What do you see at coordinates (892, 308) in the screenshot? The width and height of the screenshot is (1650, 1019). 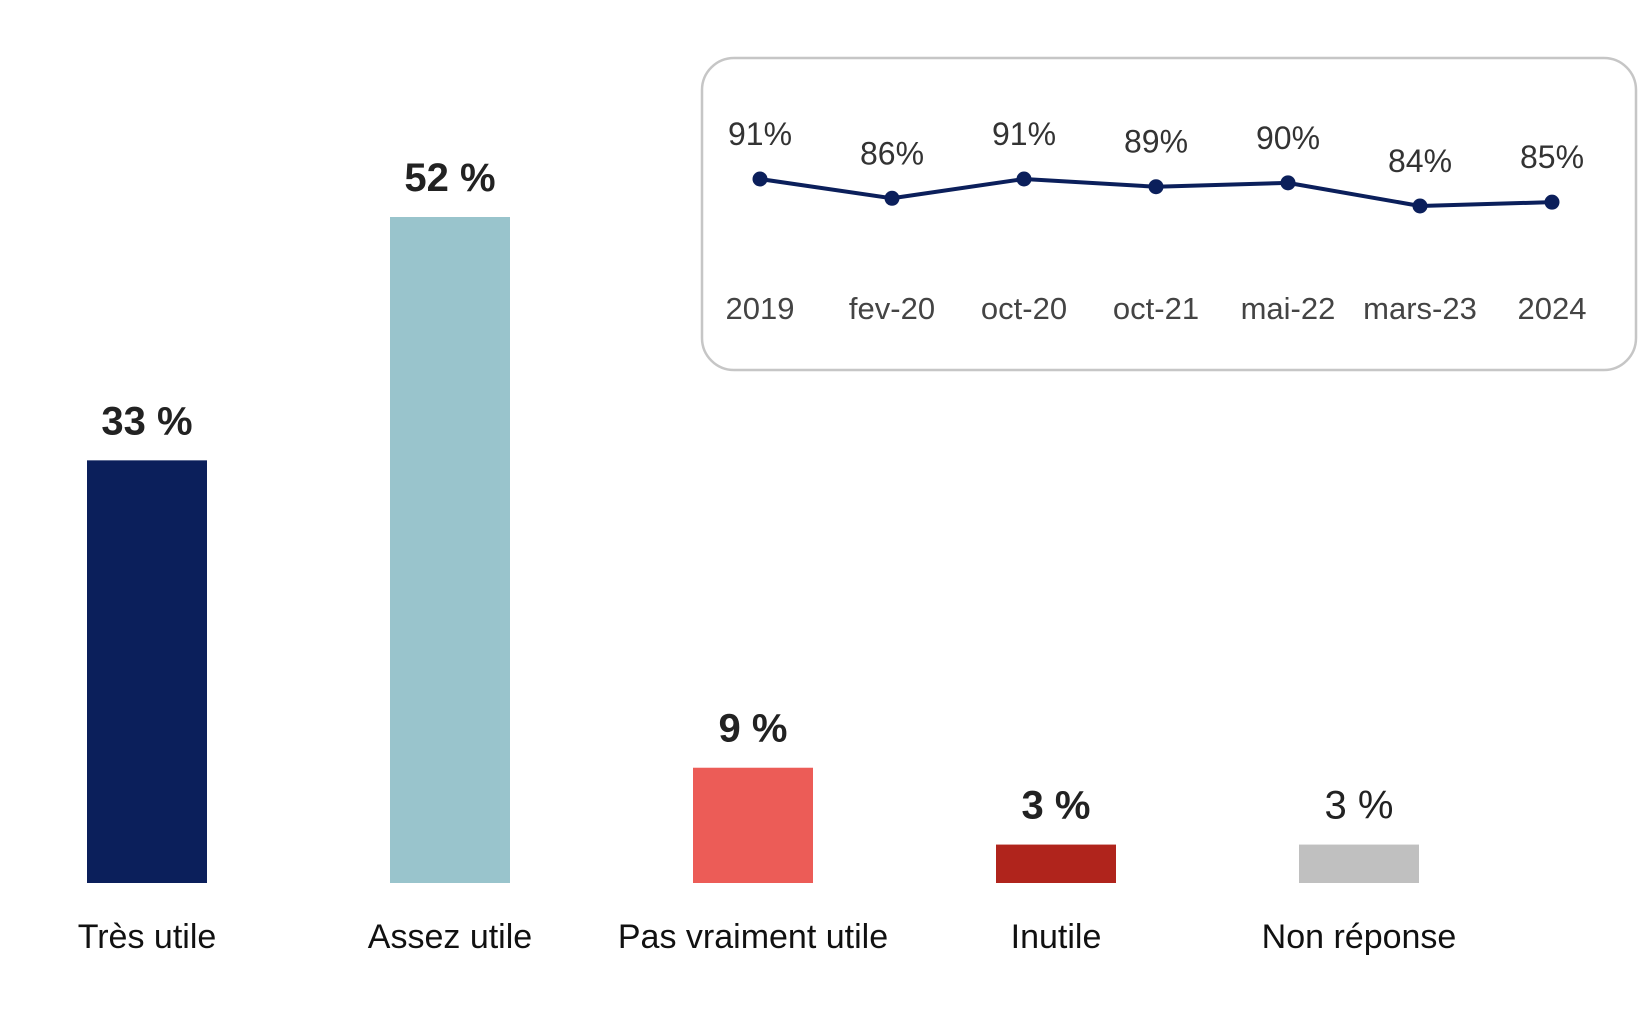 I see `line-tick-label-fev-20: fev-20` at bounding box center [892, 308].